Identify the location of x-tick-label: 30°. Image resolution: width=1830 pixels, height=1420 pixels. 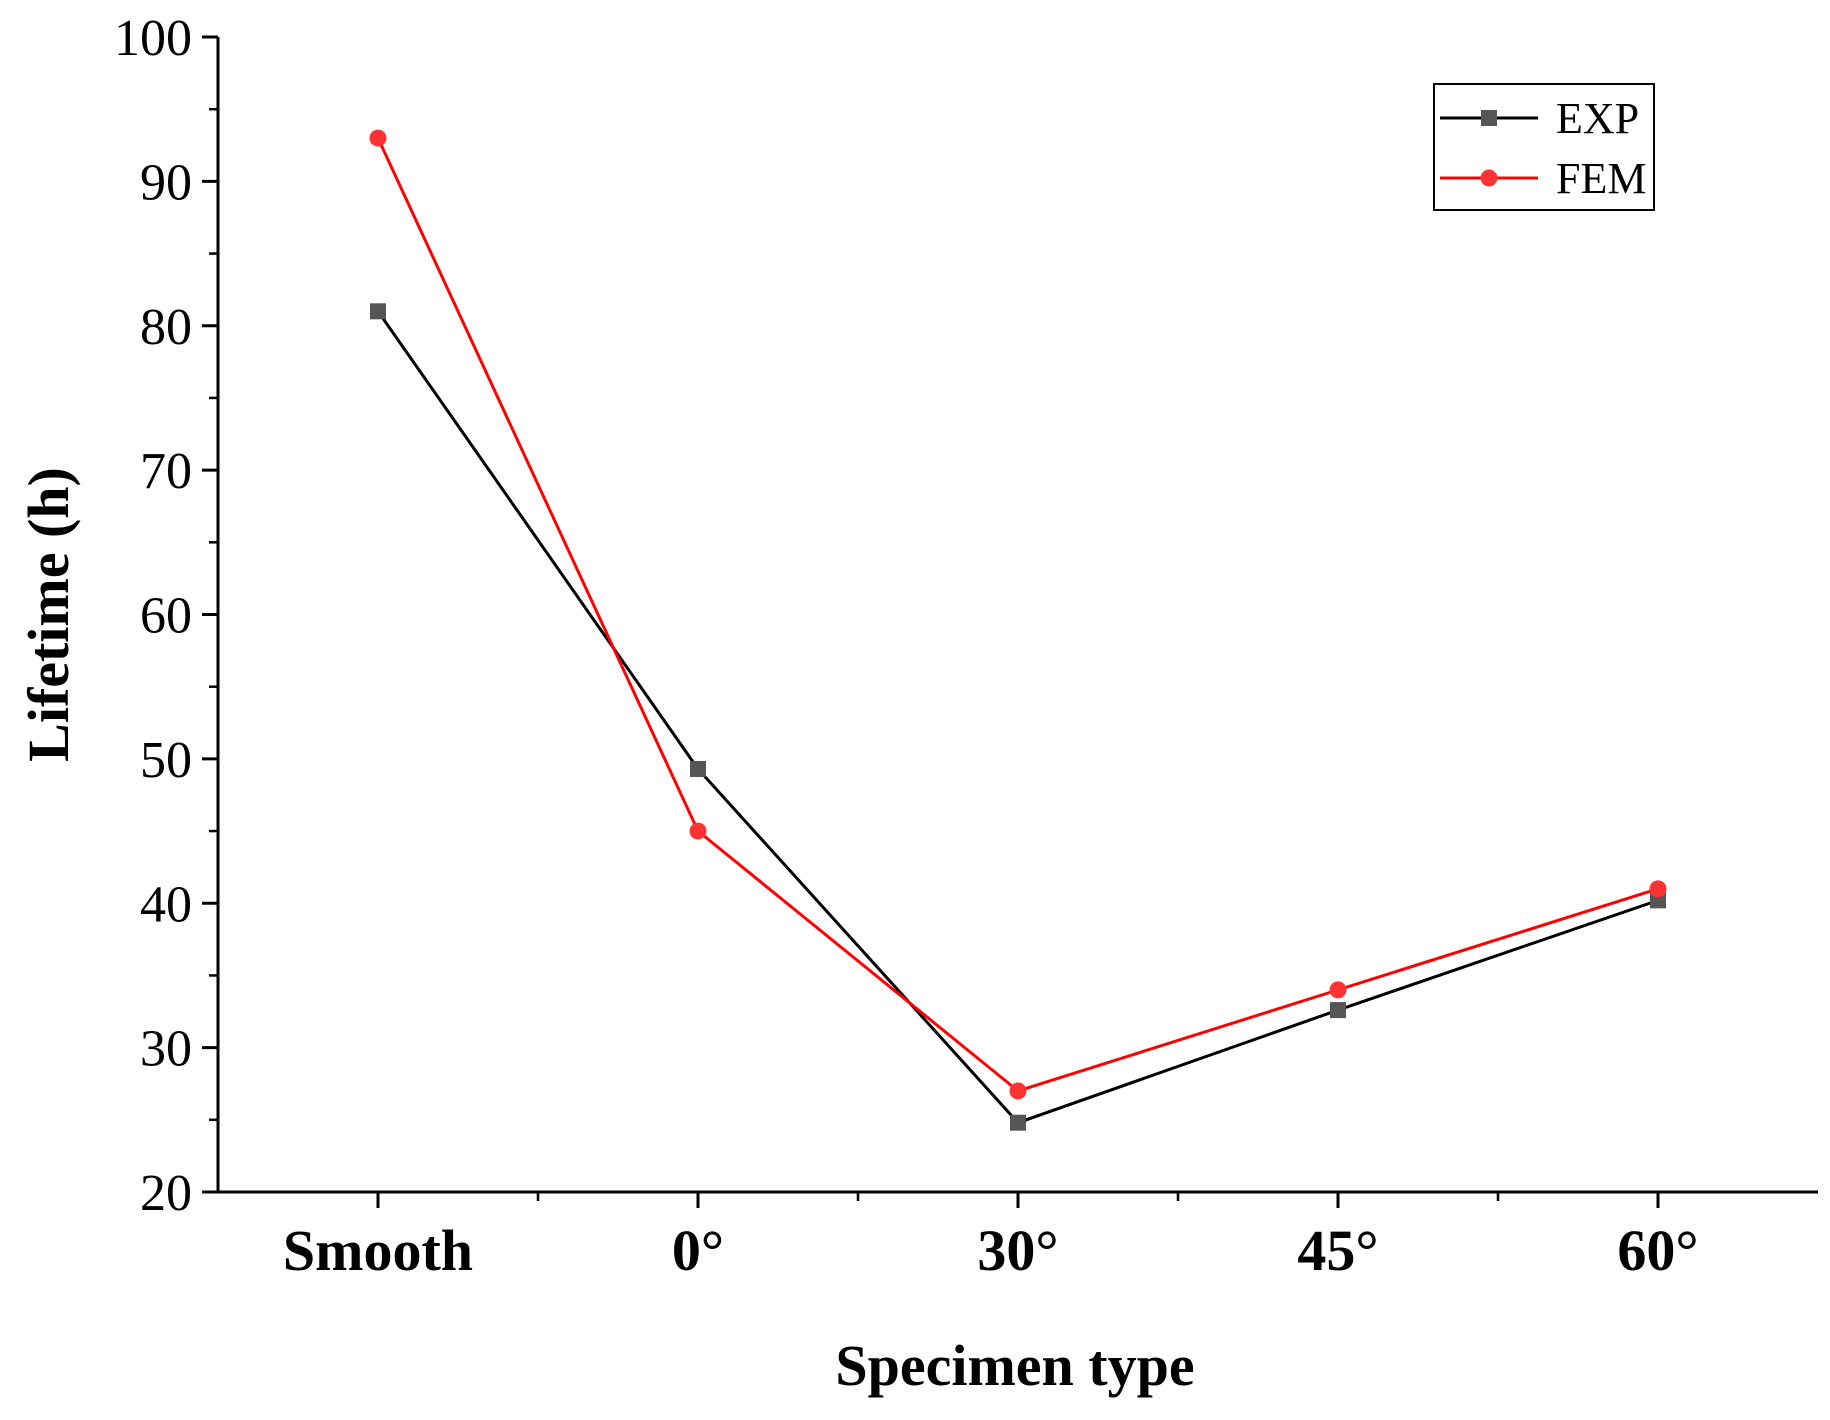
(1017, 1250).